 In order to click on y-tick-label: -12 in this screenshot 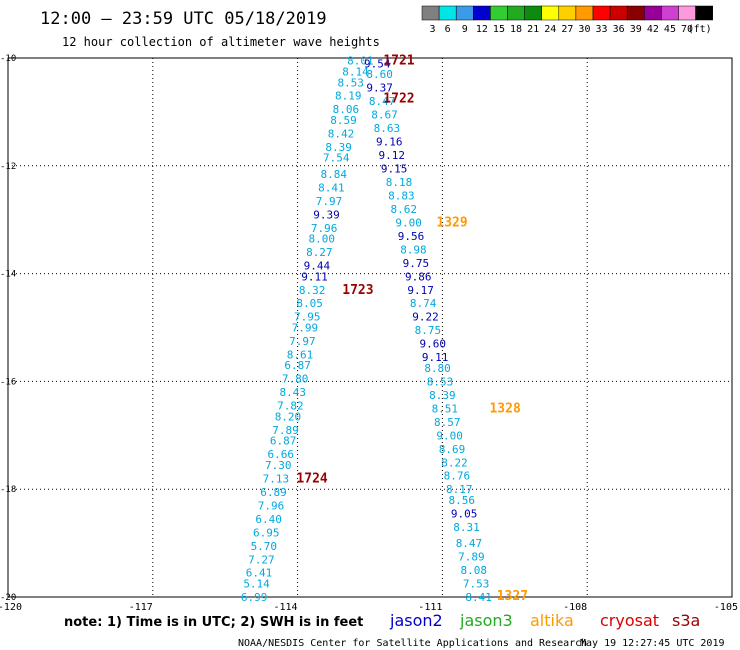, I will do `click(8, 167)`.